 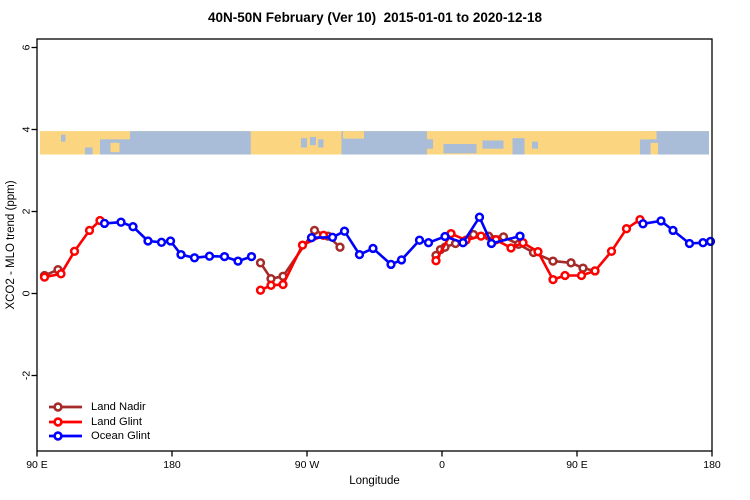 What do you see at coordinates (27, 47) in the screenshot?
I see `y-tick-label: 6` at bounding box center [27, 47].